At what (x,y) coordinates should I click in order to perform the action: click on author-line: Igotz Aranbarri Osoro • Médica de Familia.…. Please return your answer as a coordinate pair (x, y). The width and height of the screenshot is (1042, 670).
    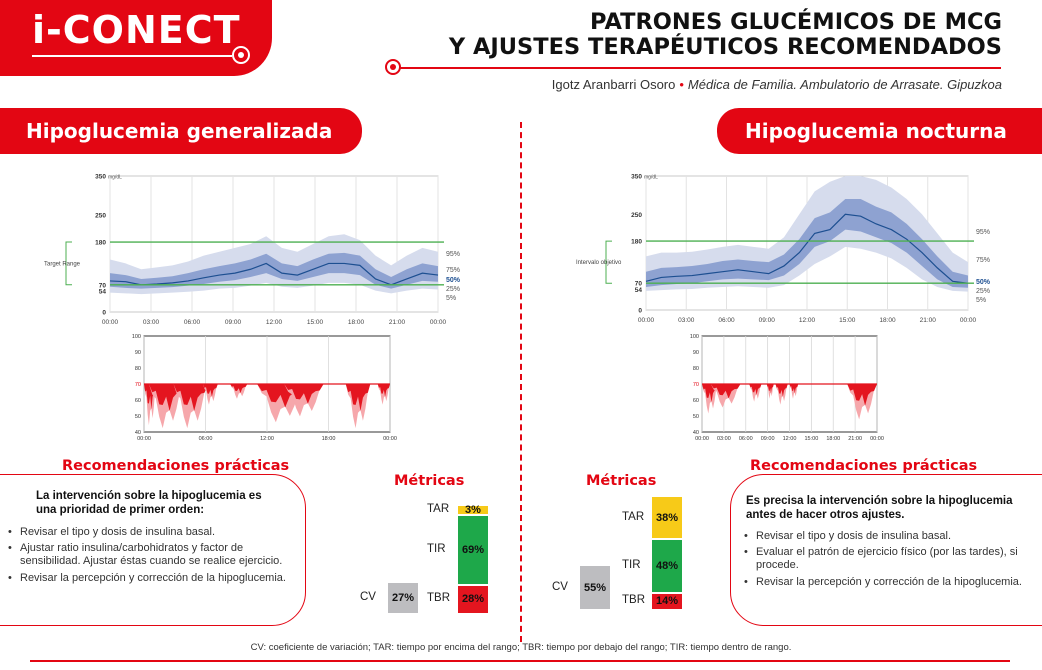
    Looking at the image, I should click on (777, 84).